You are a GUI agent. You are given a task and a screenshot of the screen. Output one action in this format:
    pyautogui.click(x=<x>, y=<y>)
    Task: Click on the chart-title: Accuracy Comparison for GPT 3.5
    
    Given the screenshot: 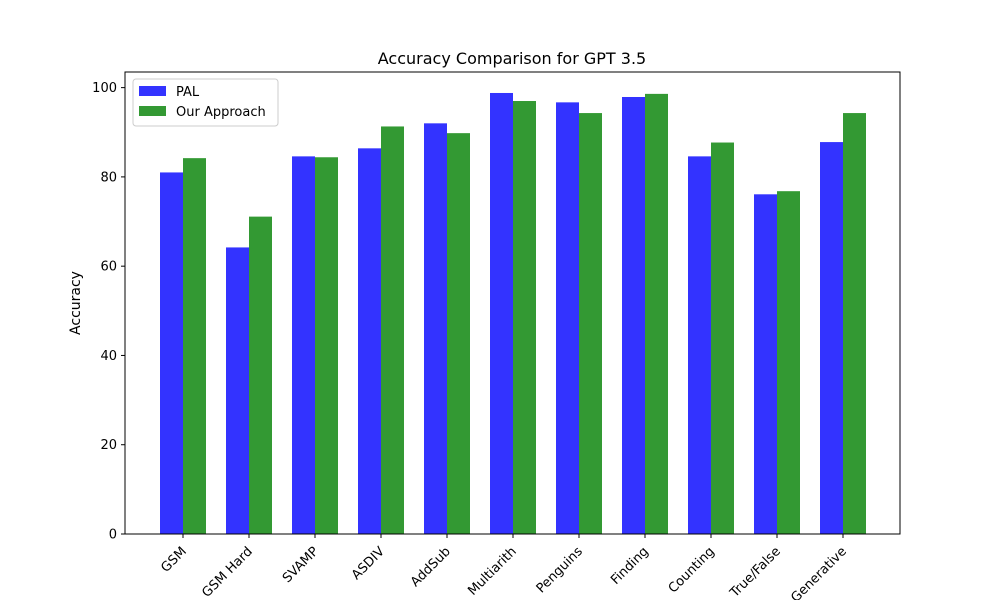 What is the action you would take?
    pyautogui.click(x=512, y=58)
    